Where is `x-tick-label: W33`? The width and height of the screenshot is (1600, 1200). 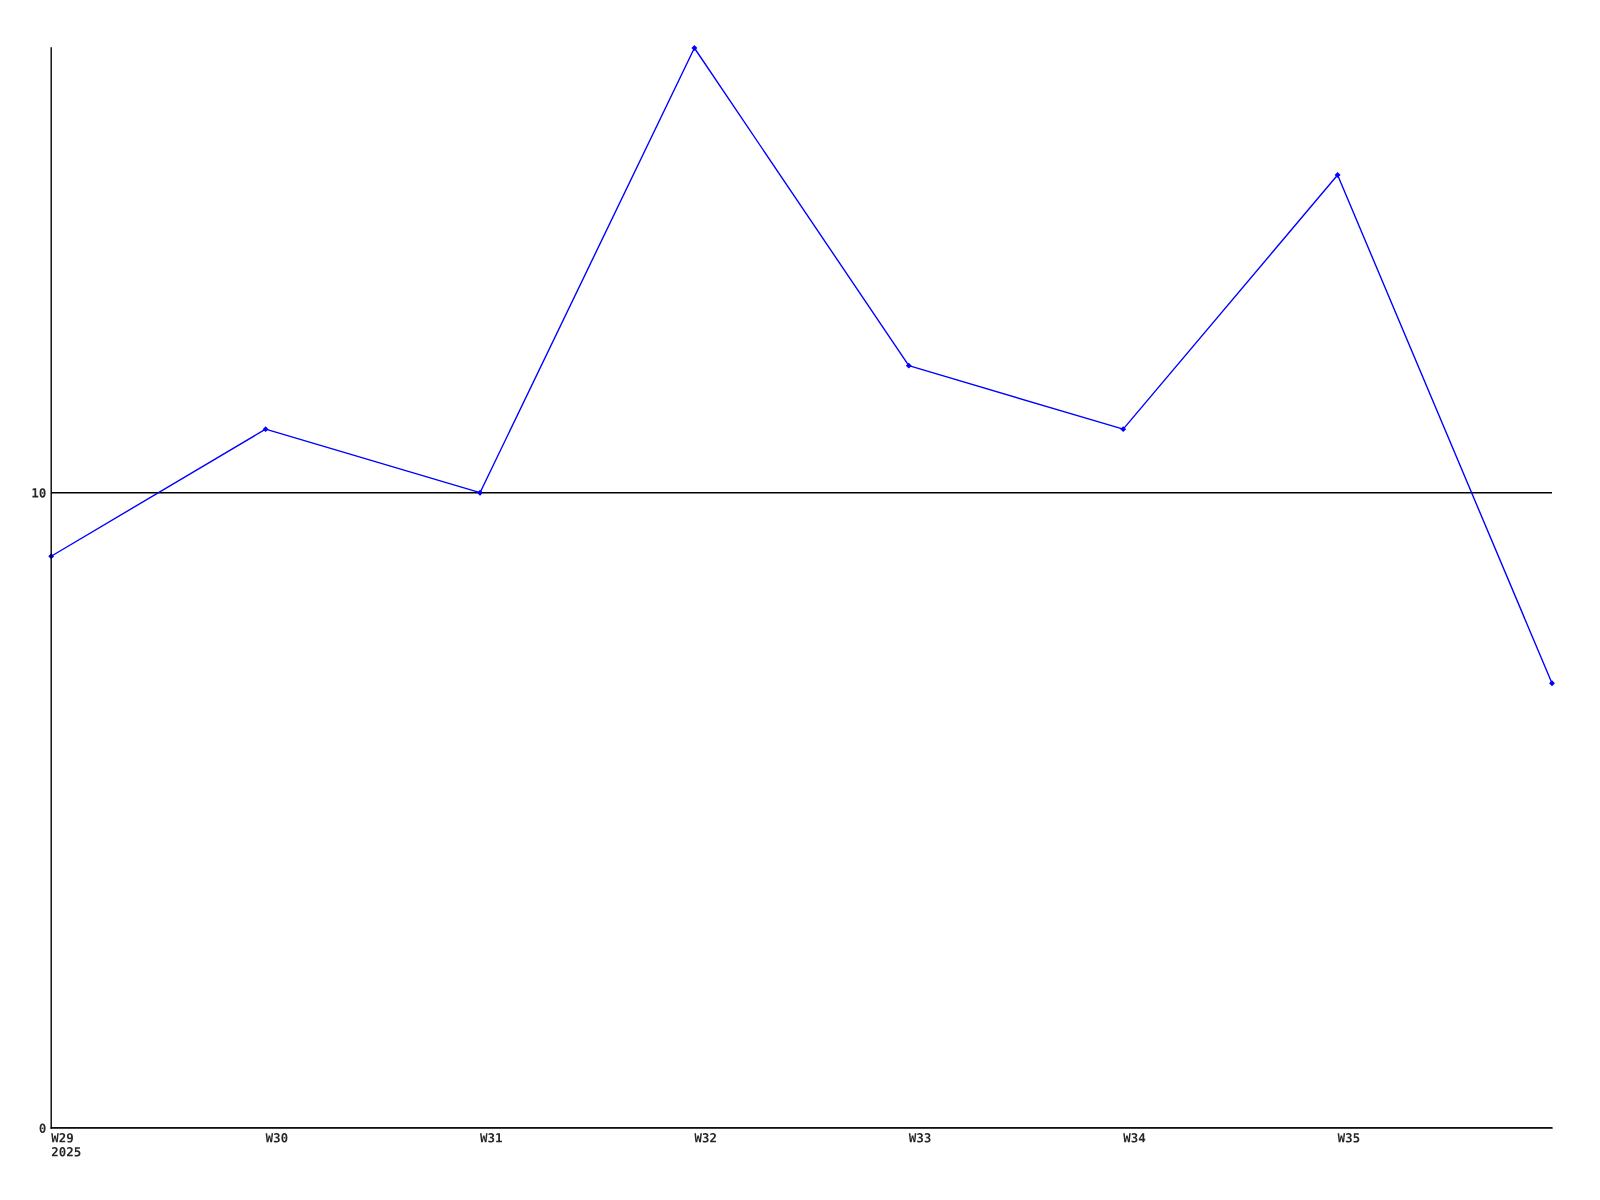
x-tick-label: W33 is located at coordinates (919, 1138).